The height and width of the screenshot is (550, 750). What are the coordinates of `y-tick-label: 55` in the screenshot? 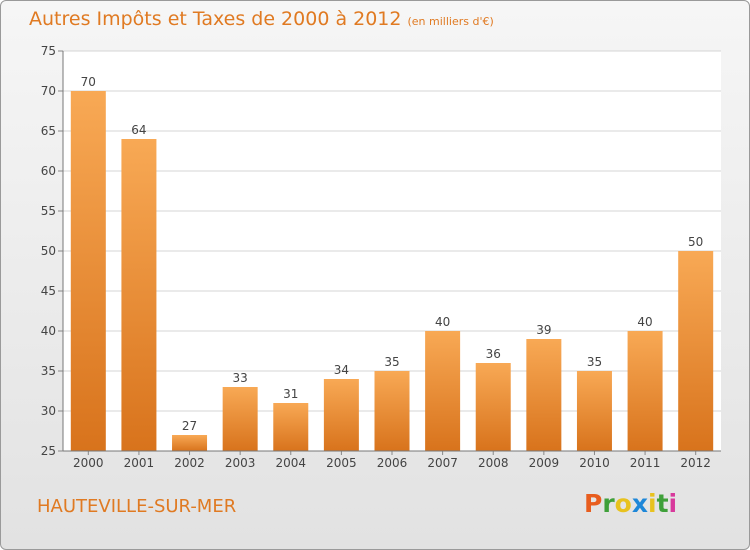 It's located at (48, 211).